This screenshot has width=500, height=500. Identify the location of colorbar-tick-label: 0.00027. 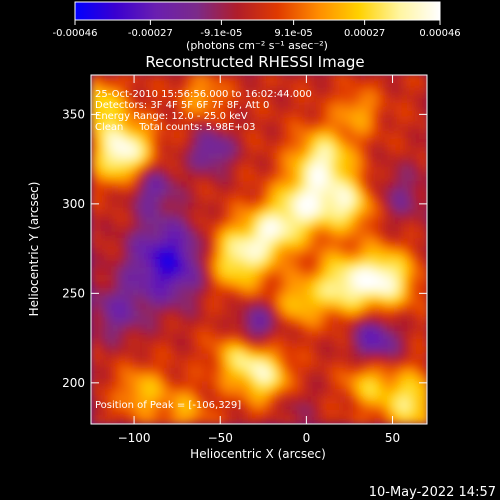
(364, 33).